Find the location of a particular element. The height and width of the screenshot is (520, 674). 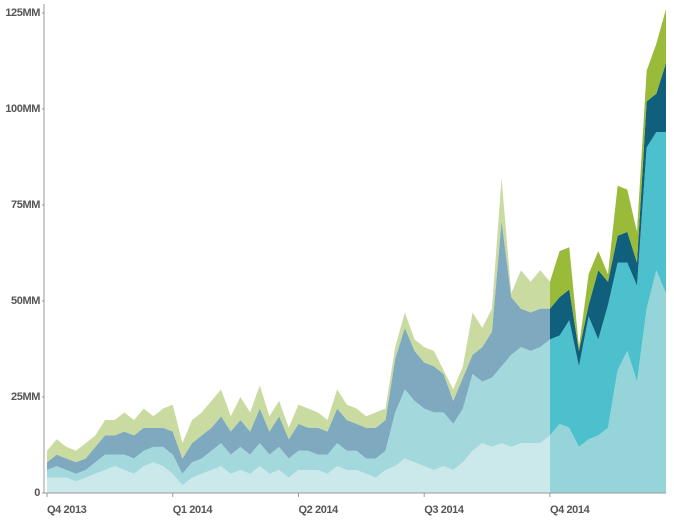

x-tick-label: Q4 2013 is located at coordinates (67, 510).